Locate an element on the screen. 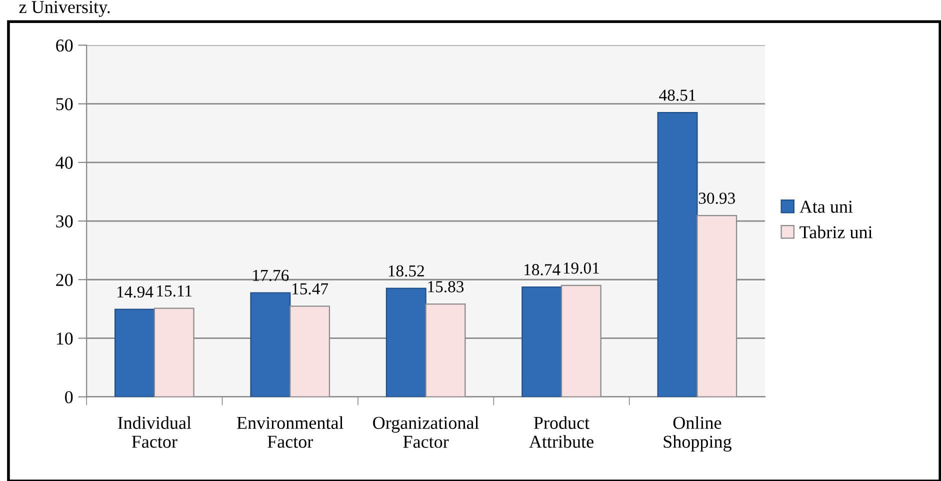 Image resolution: width=941 pixels, height=481 pixels. y-tick-label: 10 is located at coordinates (64, 338).